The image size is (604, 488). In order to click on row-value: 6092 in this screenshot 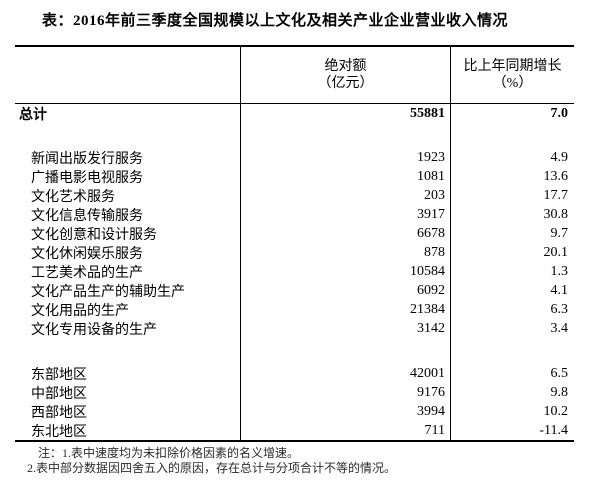, I will do `click(345, 290)`.